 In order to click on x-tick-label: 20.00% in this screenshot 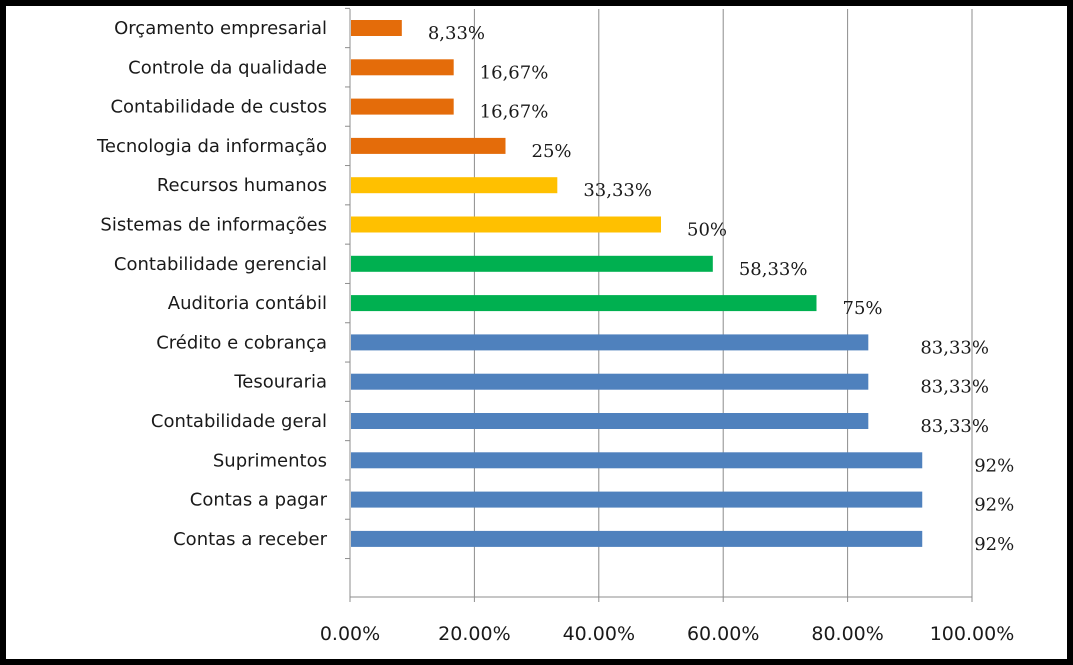, I will do `click(474, 634)`.